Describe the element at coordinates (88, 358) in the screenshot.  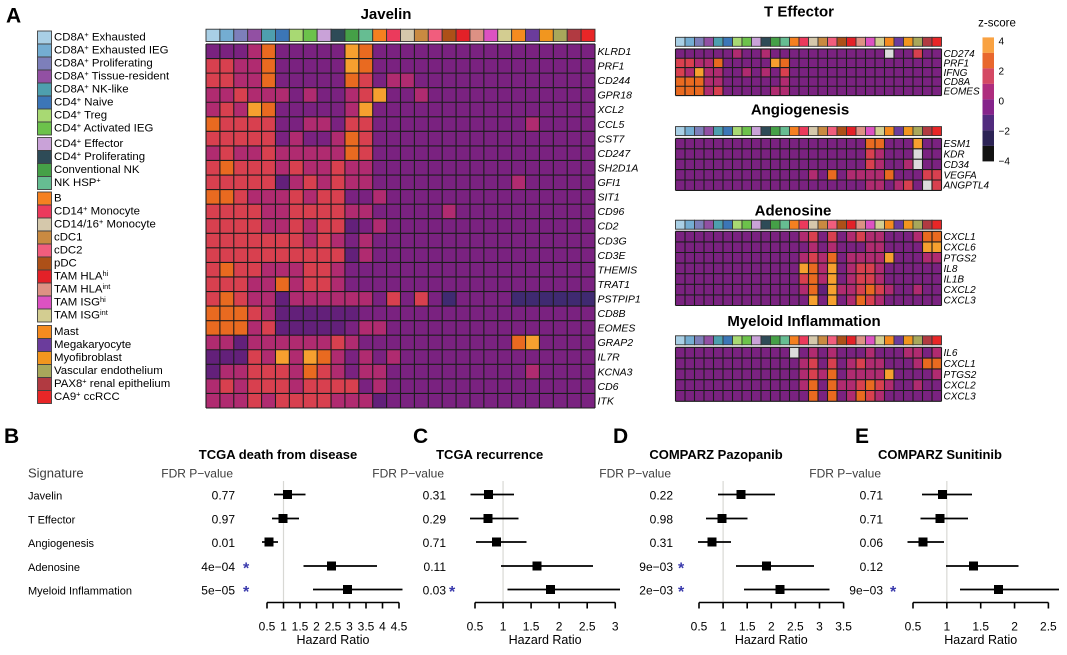
I see `svg-text: Myofibroblast` at that location.